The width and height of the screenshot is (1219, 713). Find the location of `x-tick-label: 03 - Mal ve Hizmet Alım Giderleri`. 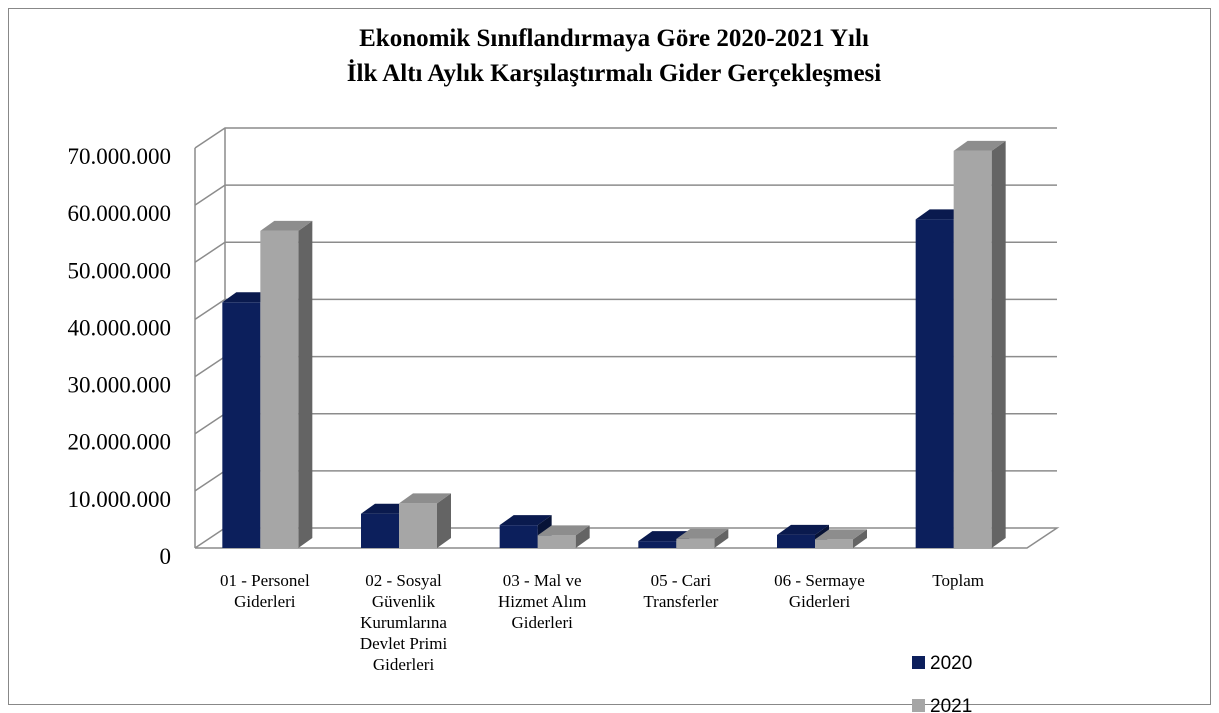

x-tick-label: 03 - Mal ve Hizmet Alım Giderleri is located at coordinates (542, 601).